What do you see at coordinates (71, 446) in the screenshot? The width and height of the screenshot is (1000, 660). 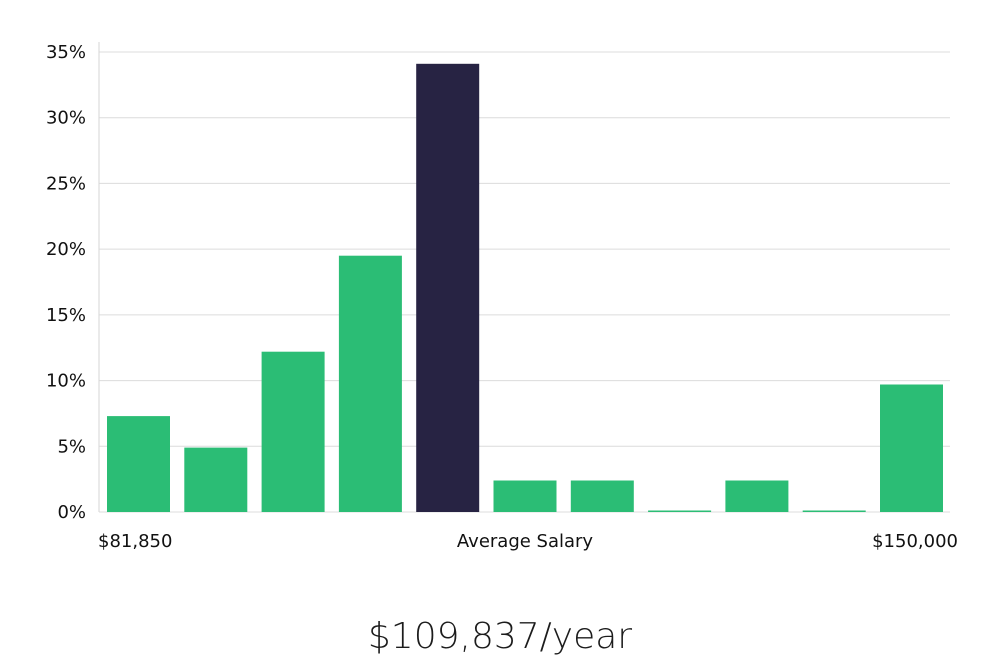 I see `y-tick-label: 5%` at bounding box center [71, 446].